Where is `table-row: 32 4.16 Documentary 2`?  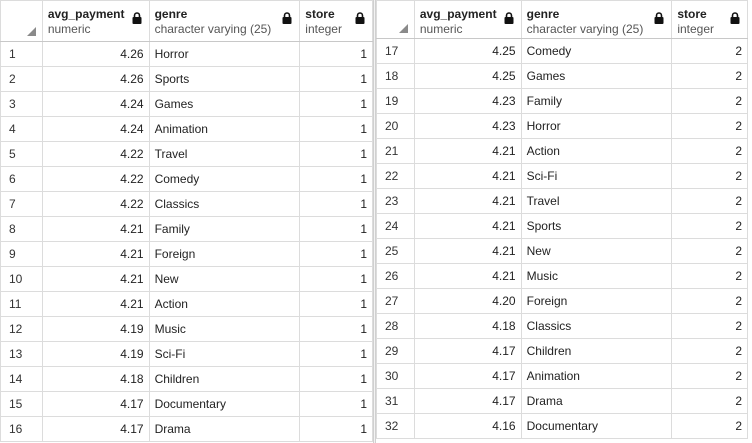
table-row: 32 4.16 Documentary 2 is located at coordinates (562, 426).